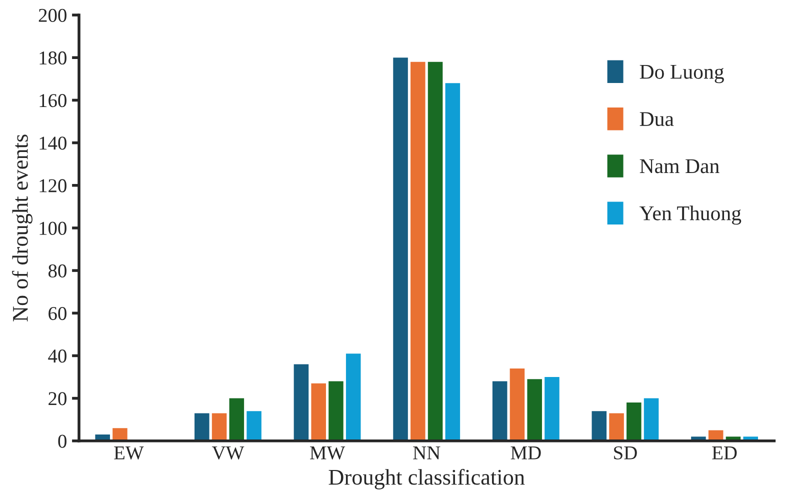  What do you see at coordinates (53, 143) in the screenshot?
I see `y-tick-label: 140` at bounding box center [53, 143].